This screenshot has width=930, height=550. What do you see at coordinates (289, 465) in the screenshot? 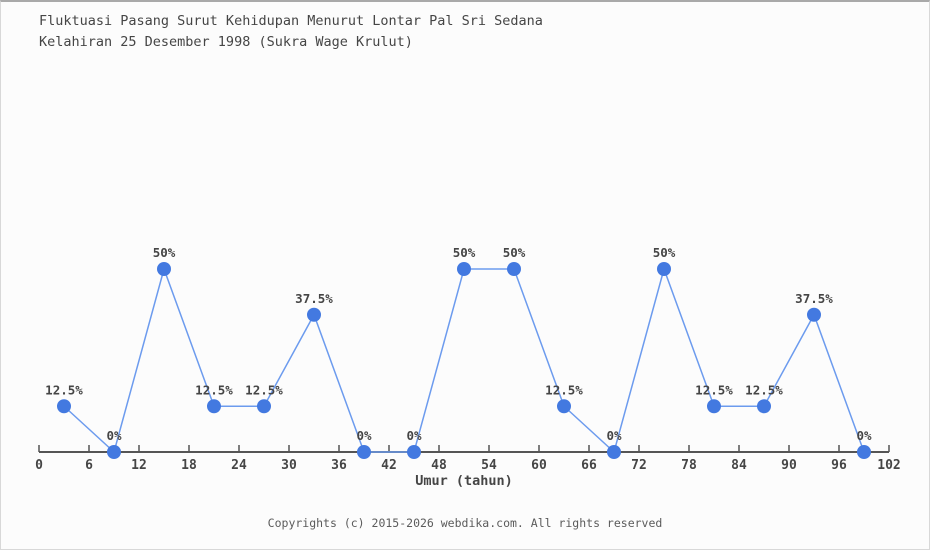
I see `x-axis-tick-label: 30` at bounding box center [289, 465].